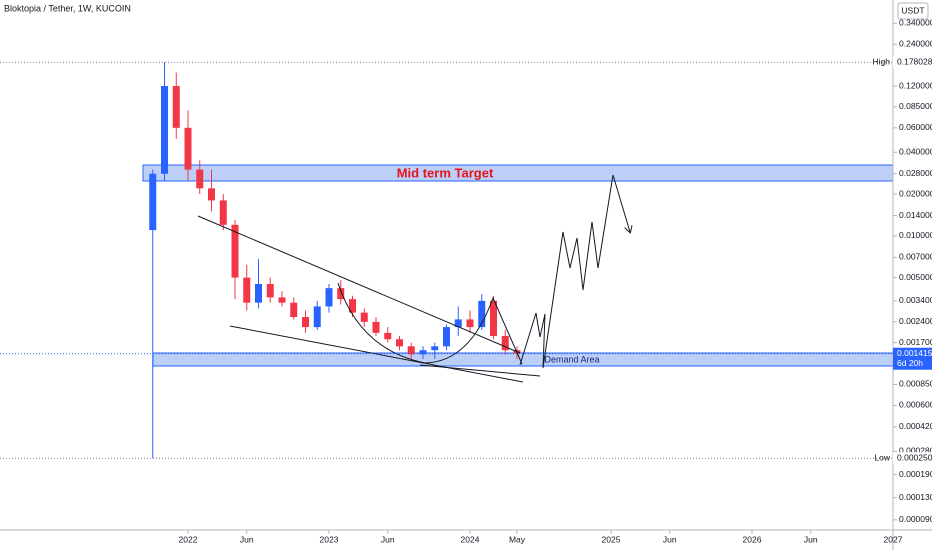 This screenshot has height=555, width=932. What do you see at coordinates (915, 474) in the screenshot?
I see `y-tick-label: 0.000190` at bounding box center [915, 474].